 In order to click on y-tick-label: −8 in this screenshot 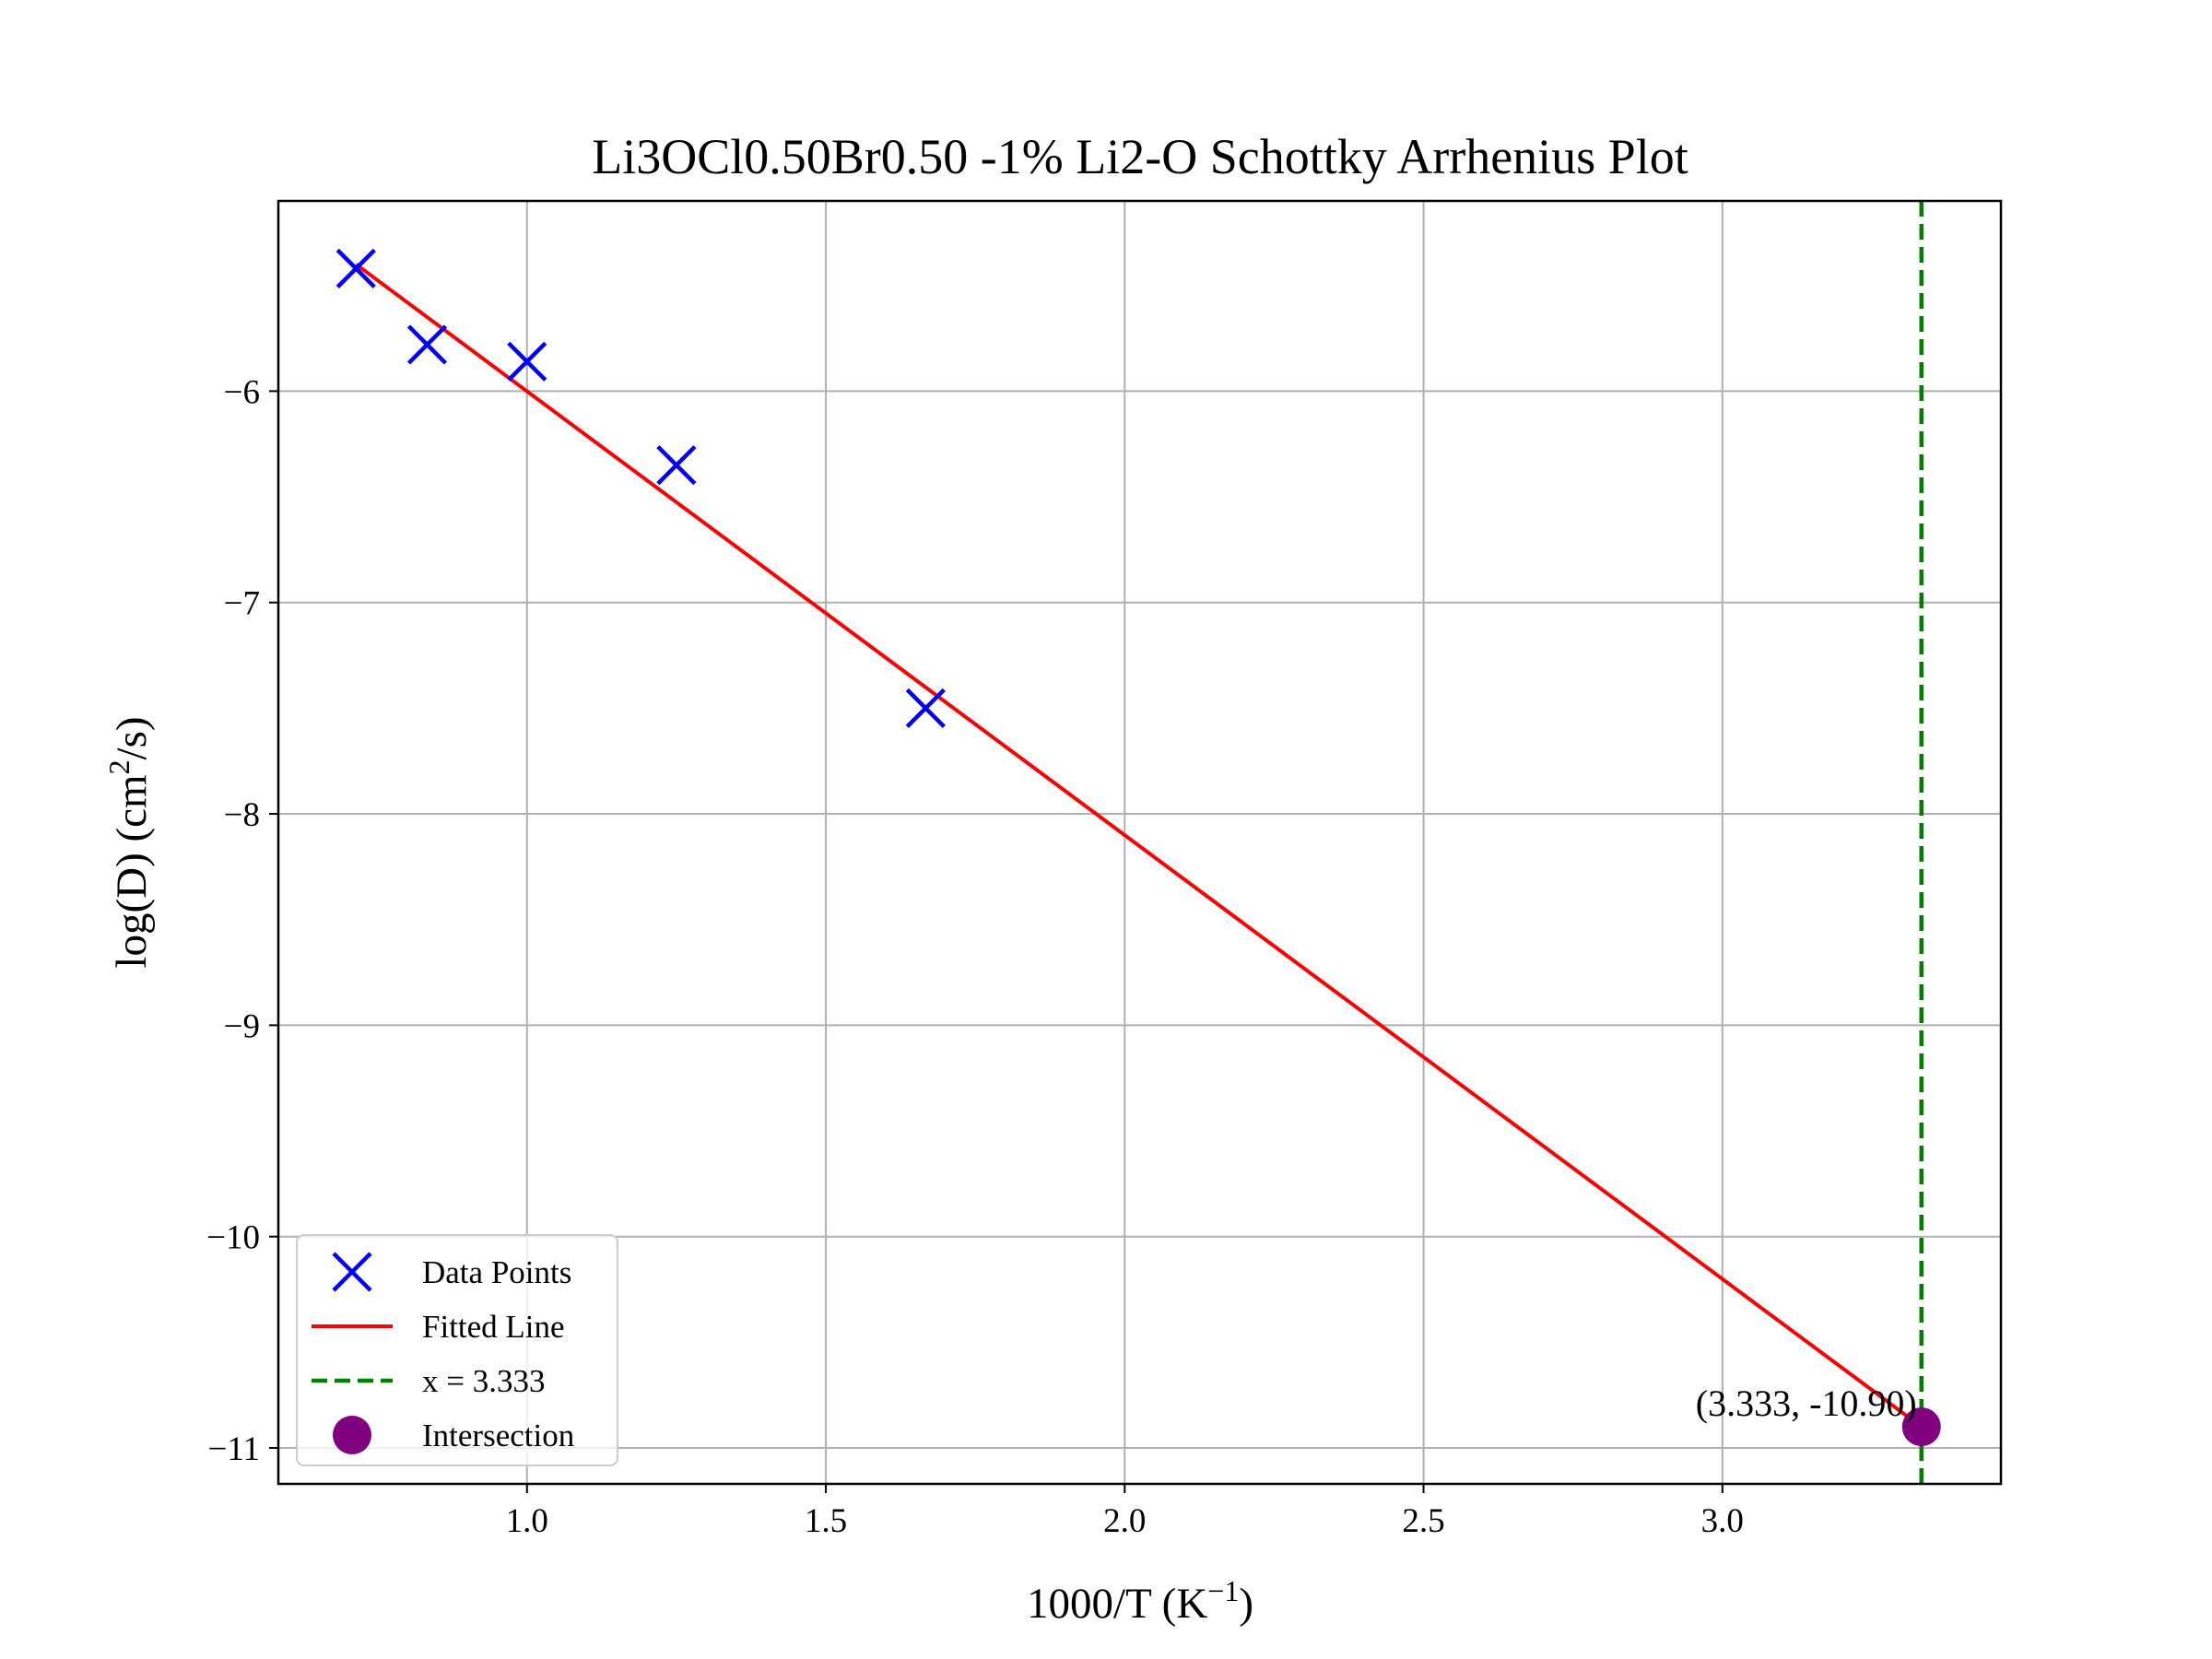, I will do `click(242, 815)`.